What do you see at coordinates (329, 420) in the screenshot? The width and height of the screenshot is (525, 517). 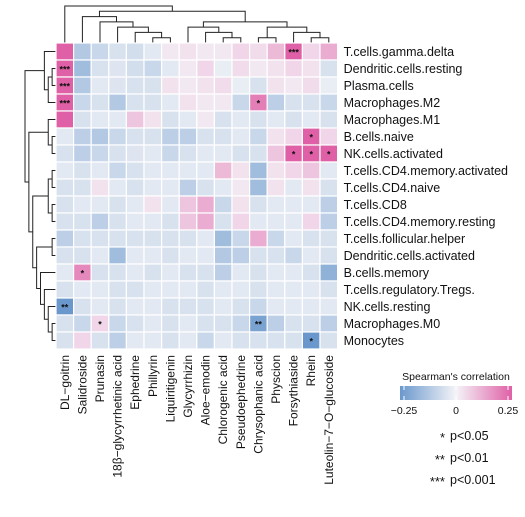 I see `column-label: Luteolin−7−O−glucoside` at bounding box center [329, 420].